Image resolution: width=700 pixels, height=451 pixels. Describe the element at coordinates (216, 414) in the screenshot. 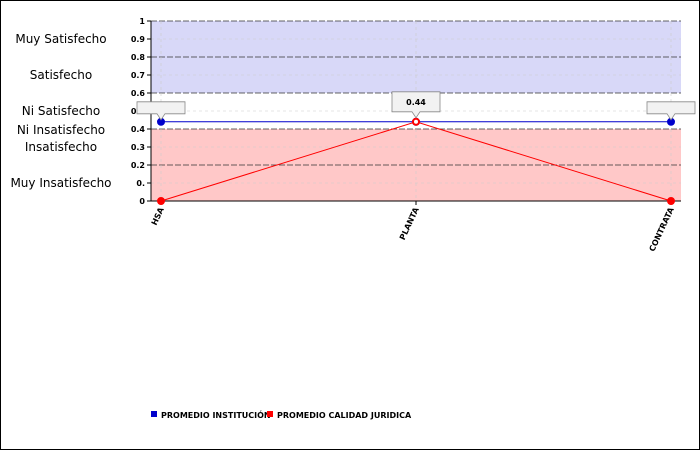

I see `legend-label: PROMEDIO INSTITUCIÓN` at that location.